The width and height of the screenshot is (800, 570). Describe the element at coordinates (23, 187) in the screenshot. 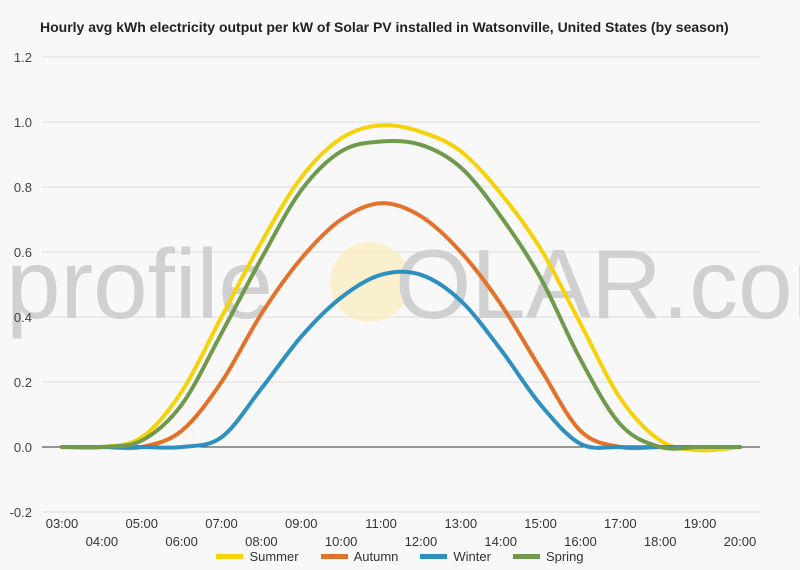

I see `y-tick-label: 0.8` at that location.